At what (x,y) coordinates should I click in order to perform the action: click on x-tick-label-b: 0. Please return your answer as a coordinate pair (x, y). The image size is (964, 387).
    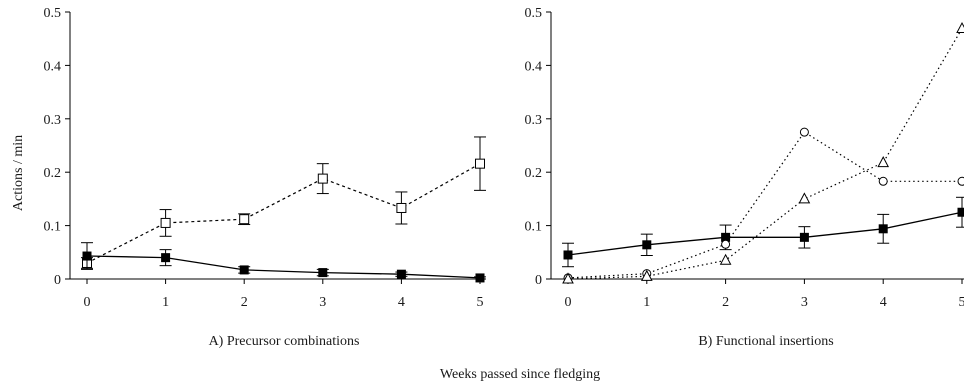
    Looking at the image, I should click on (568, 302).